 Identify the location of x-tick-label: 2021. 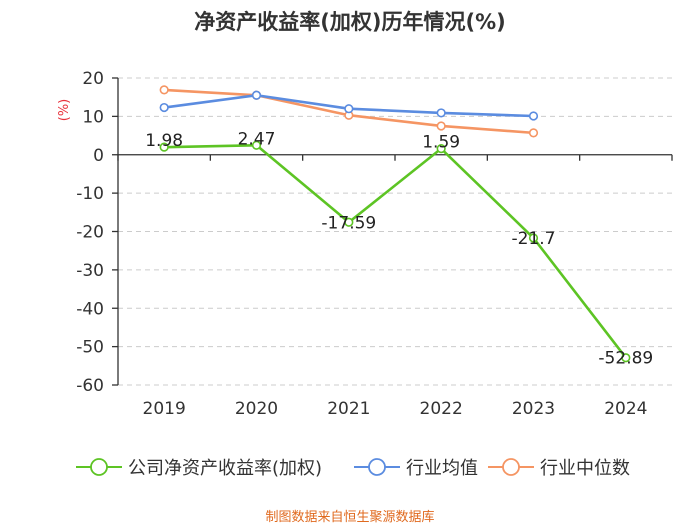
(348, 409).